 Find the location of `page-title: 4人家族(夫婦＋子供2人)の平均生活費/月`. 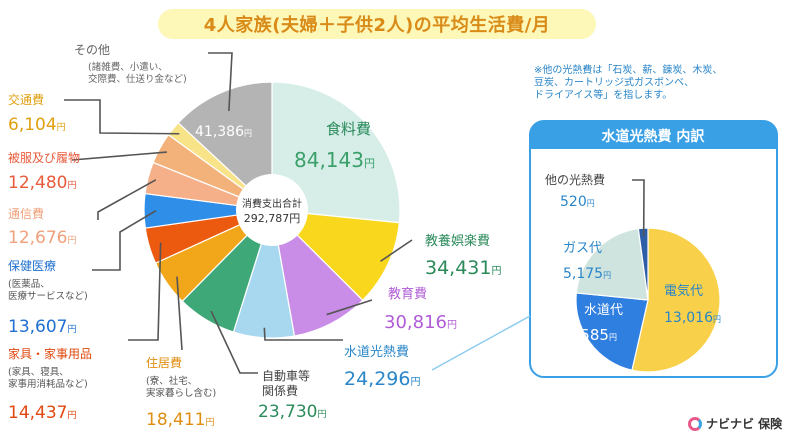

page-title: 4人家族(夫婦＋子供2人)の平均生活費/月 is located at coordinates (377, 24).